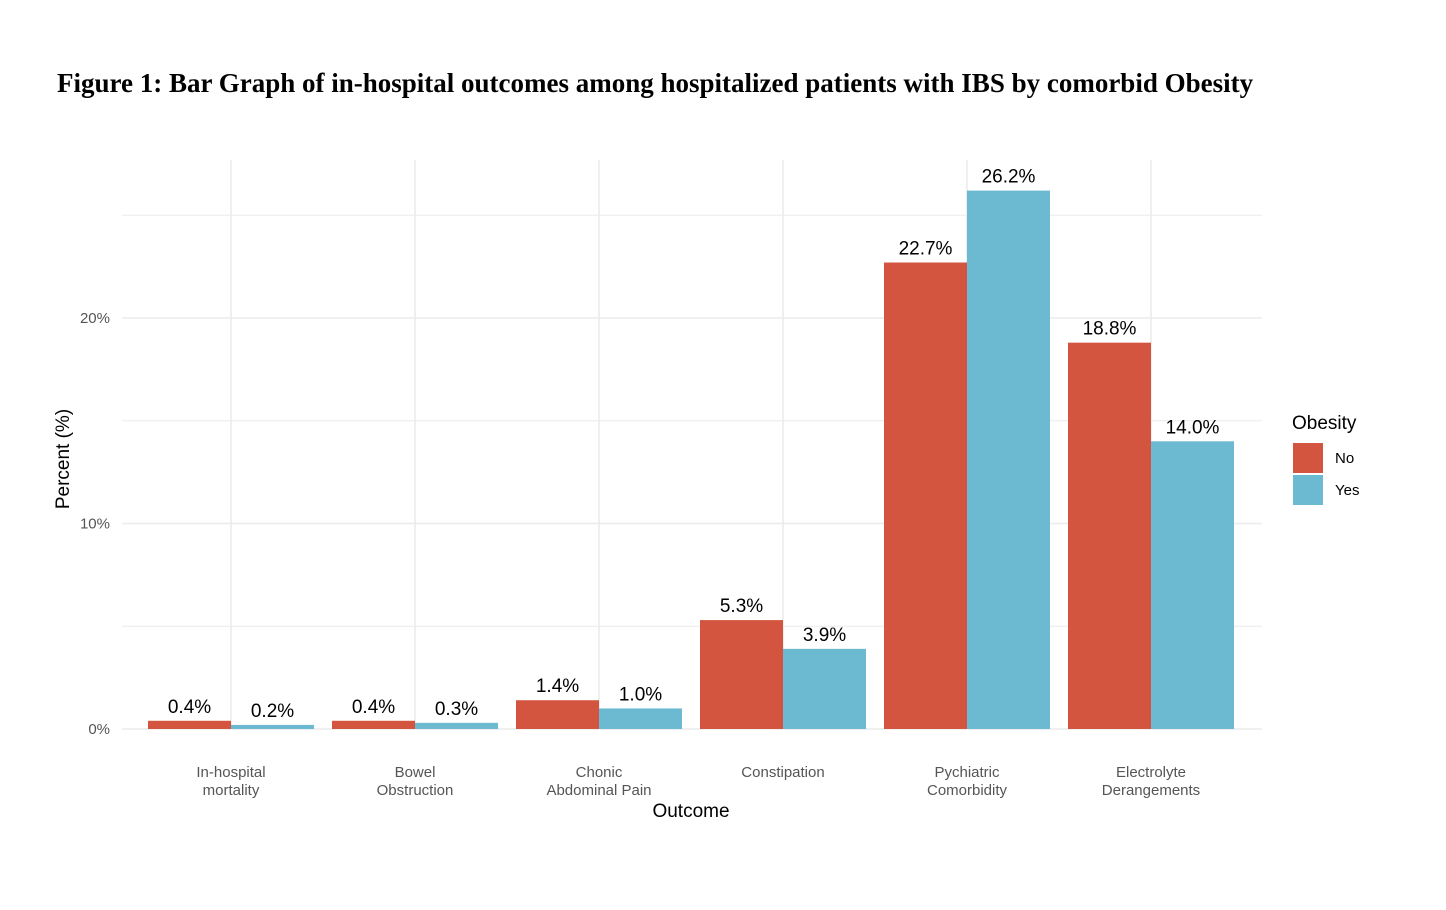  I want to click on bar-value-label: 14.0%, so click(1193, 427).